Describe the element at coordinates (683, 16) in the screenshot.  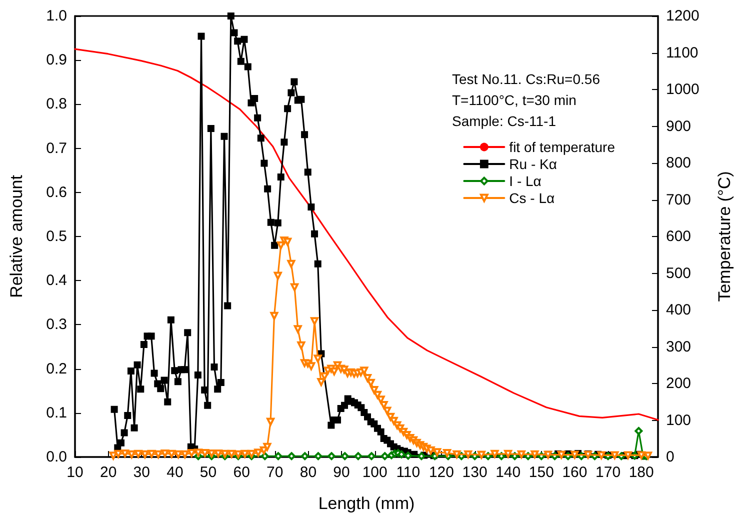
I see `y2-tick-label: 1200` at that location.